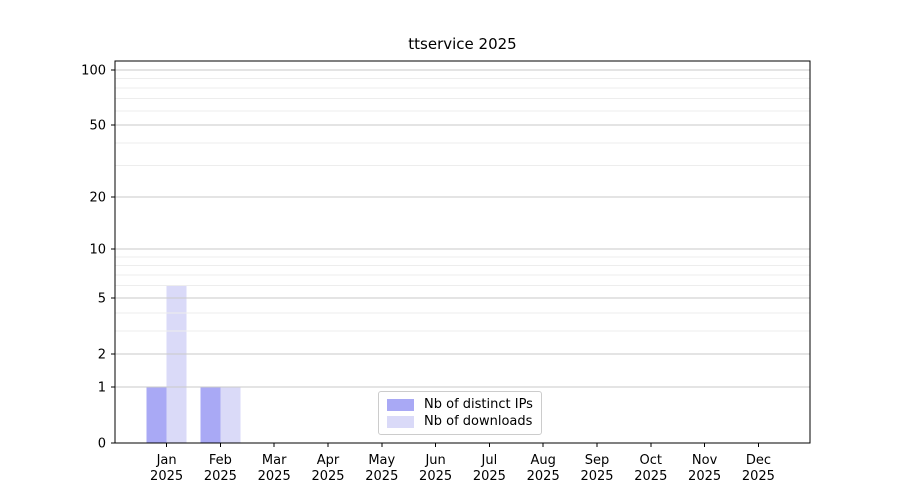  What do you see at coordinates (102, 299) in the screenshot?
I see `y-tick-label: 5` at bounding box center [102, 299].